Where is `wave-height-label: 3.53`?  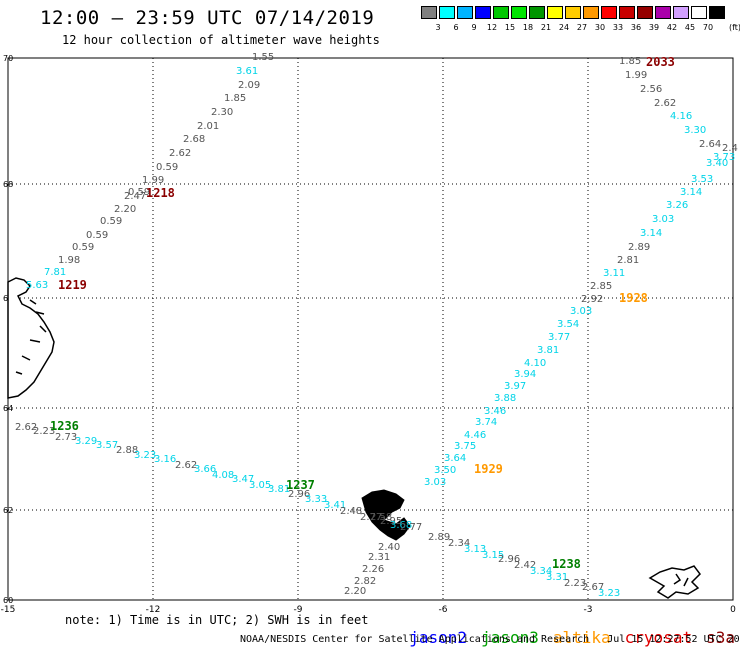 wave-height-label: 3.53 is located at coordinates (702, 179).